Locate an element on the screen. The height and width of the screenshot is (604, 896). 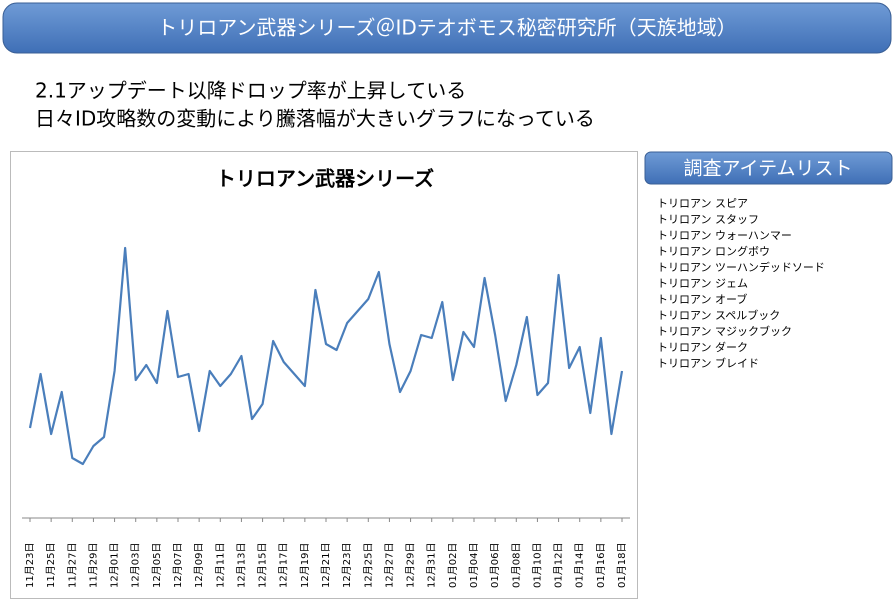
list-title-box is located at coordinates (768, 168).